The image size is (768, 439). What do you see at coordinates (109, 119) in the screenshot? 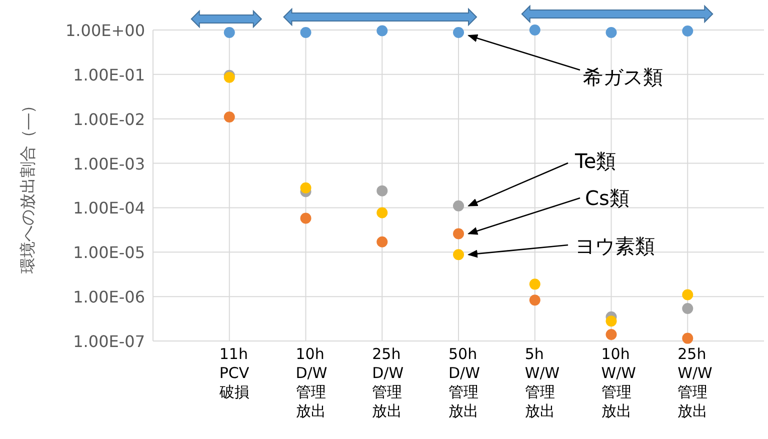
I see `y-tick-label: 1.00E-02` at bounding box center [109, 119].